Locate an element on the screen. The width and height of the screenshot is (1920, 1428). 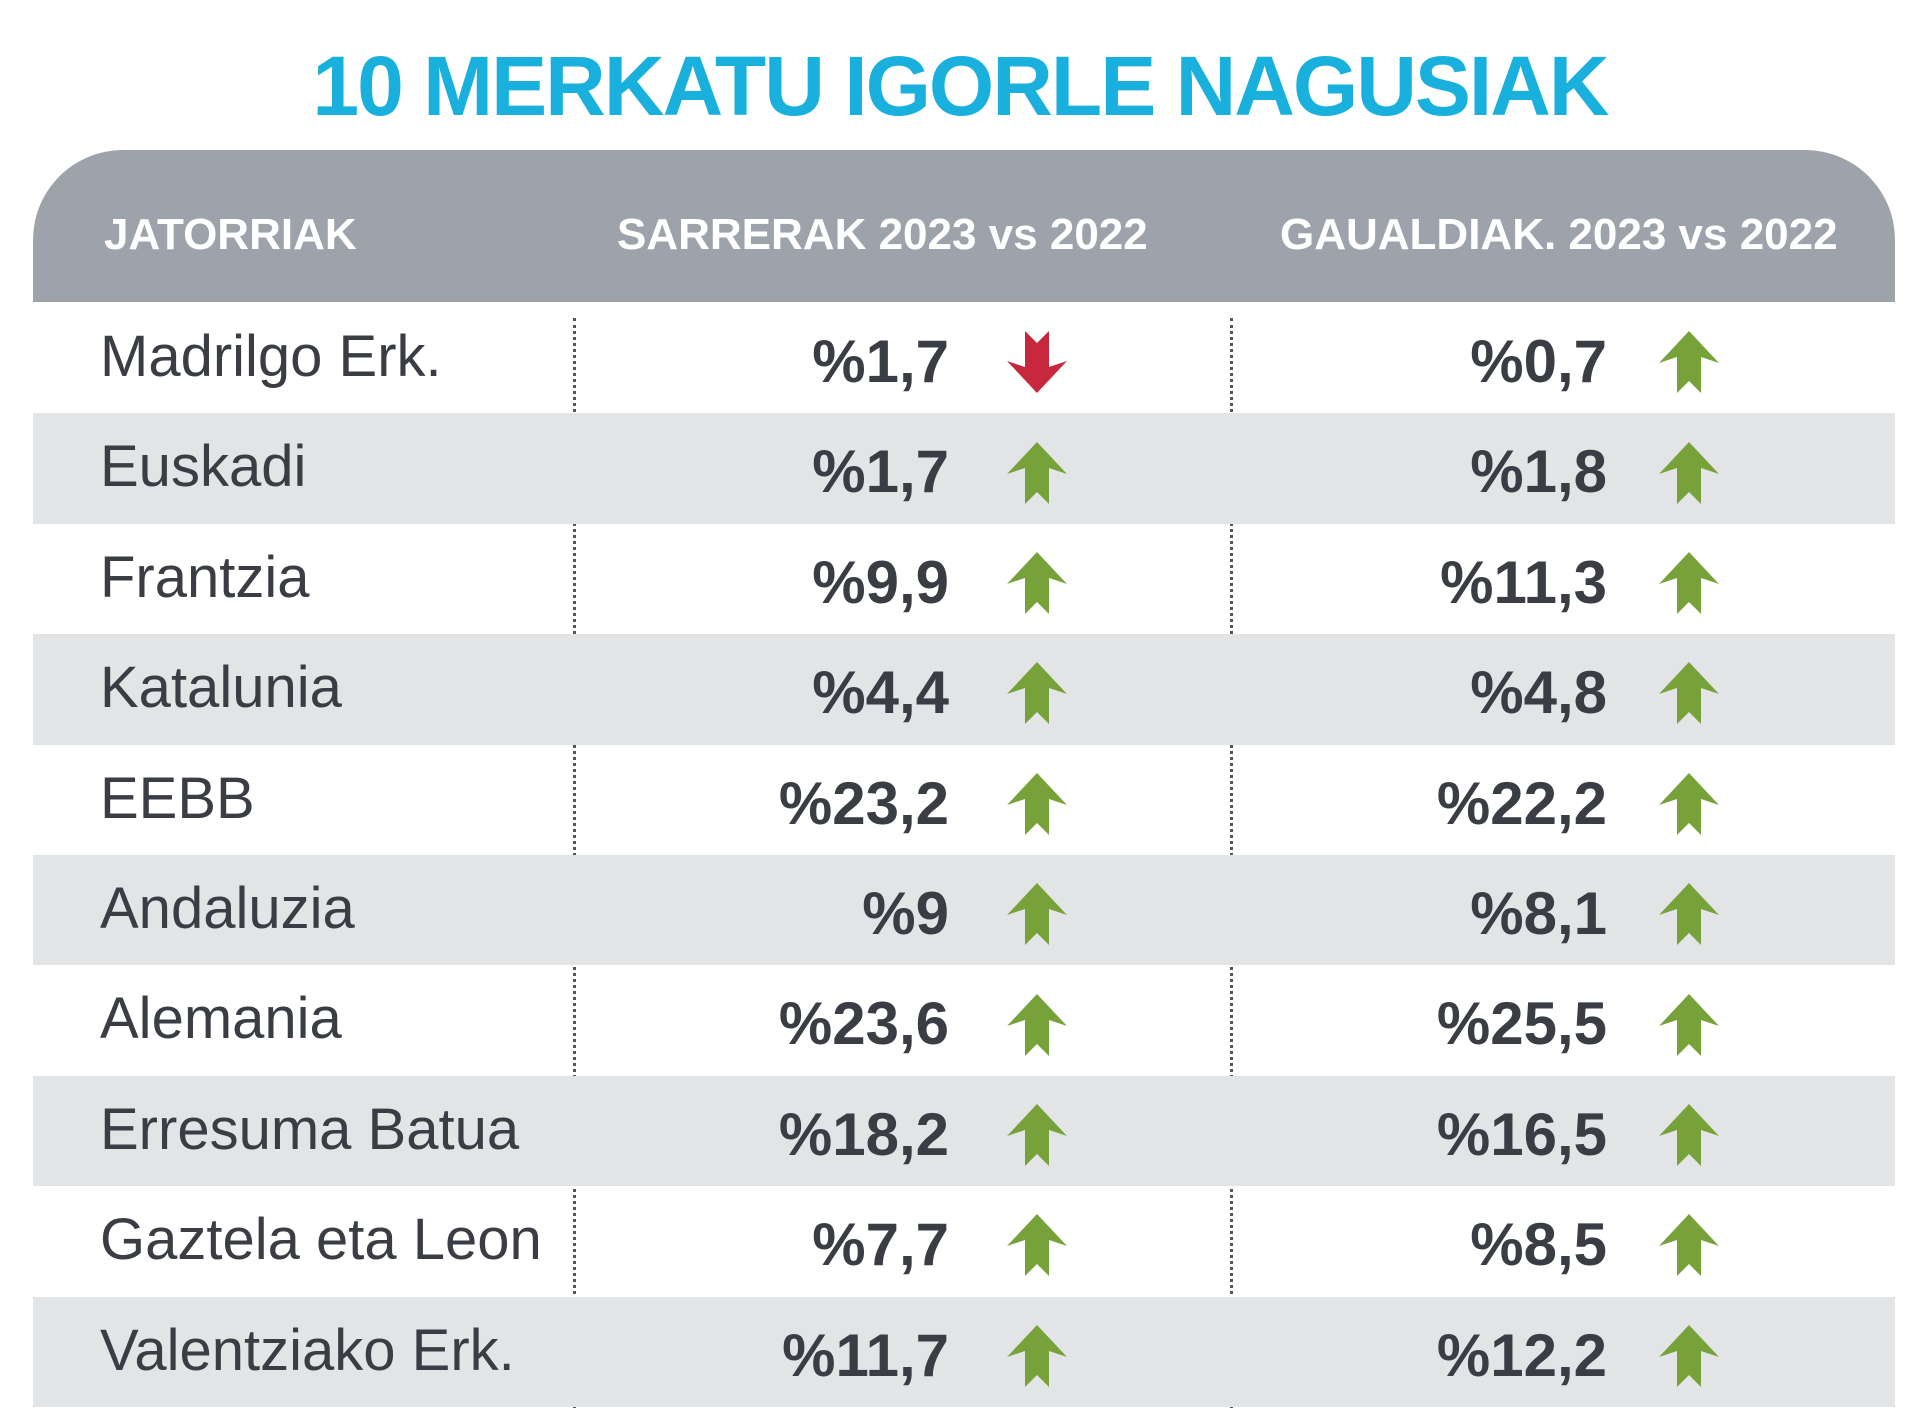
table-header is located at coordinates (964, 226).